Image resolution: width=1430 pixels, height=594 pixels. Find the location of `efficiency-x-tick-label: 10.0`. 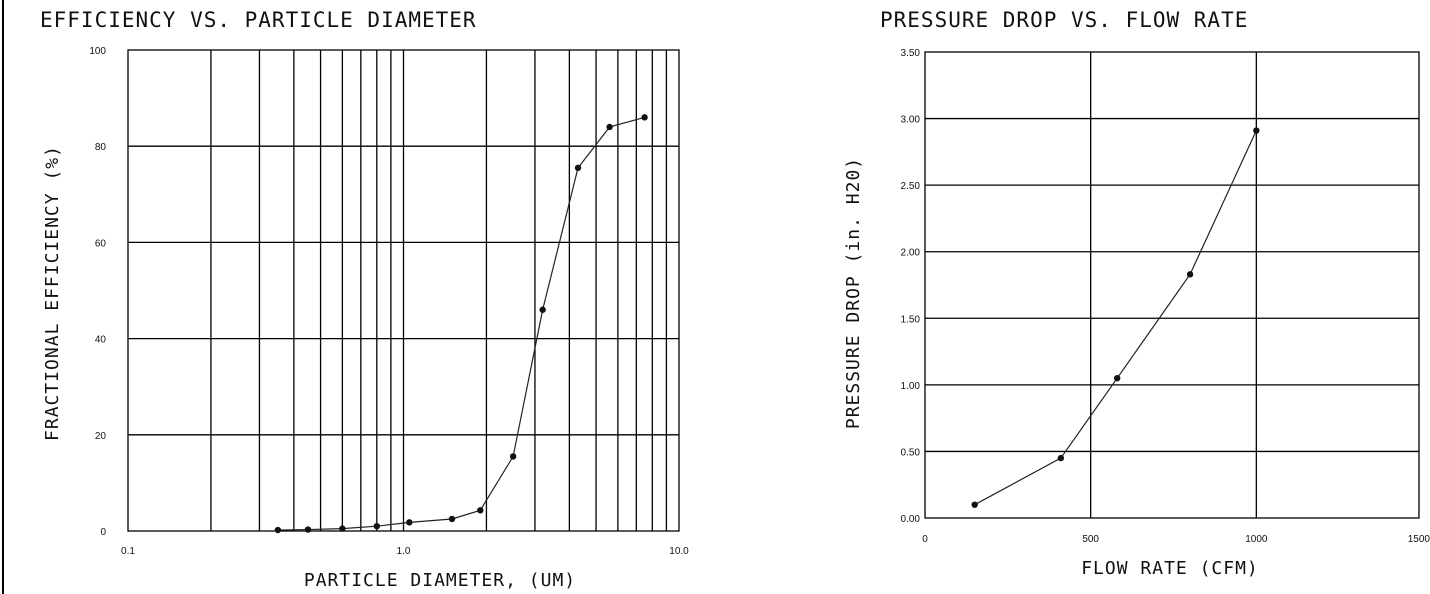

efficiency-x-tick-label: 10.0 is located at coordinates (679, 551).